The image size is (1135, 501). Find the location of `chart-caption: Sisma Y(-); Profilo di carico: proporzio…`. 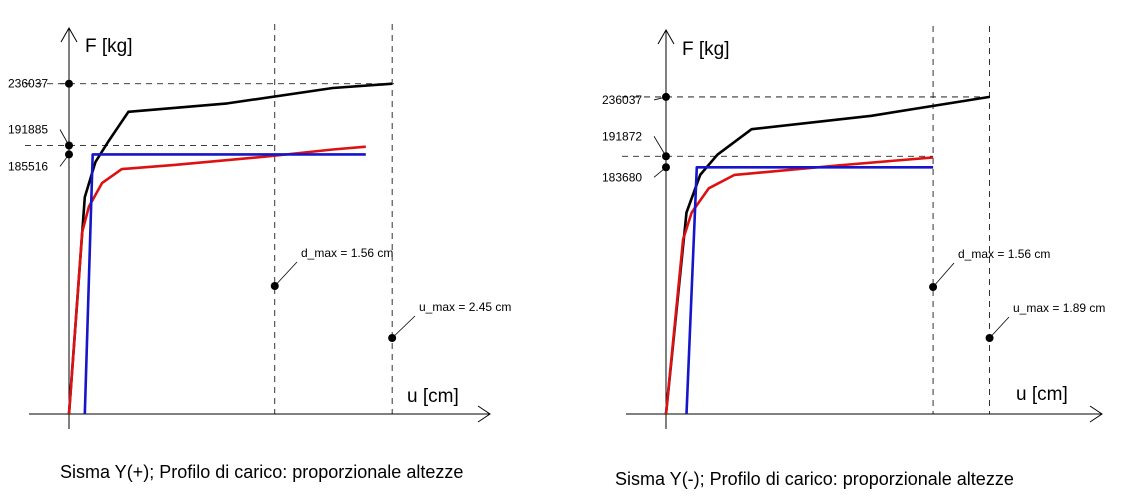

chart-caption: Sisma Y(-); Profilo di carico: proporzio… is located at coordinates (814, 479).